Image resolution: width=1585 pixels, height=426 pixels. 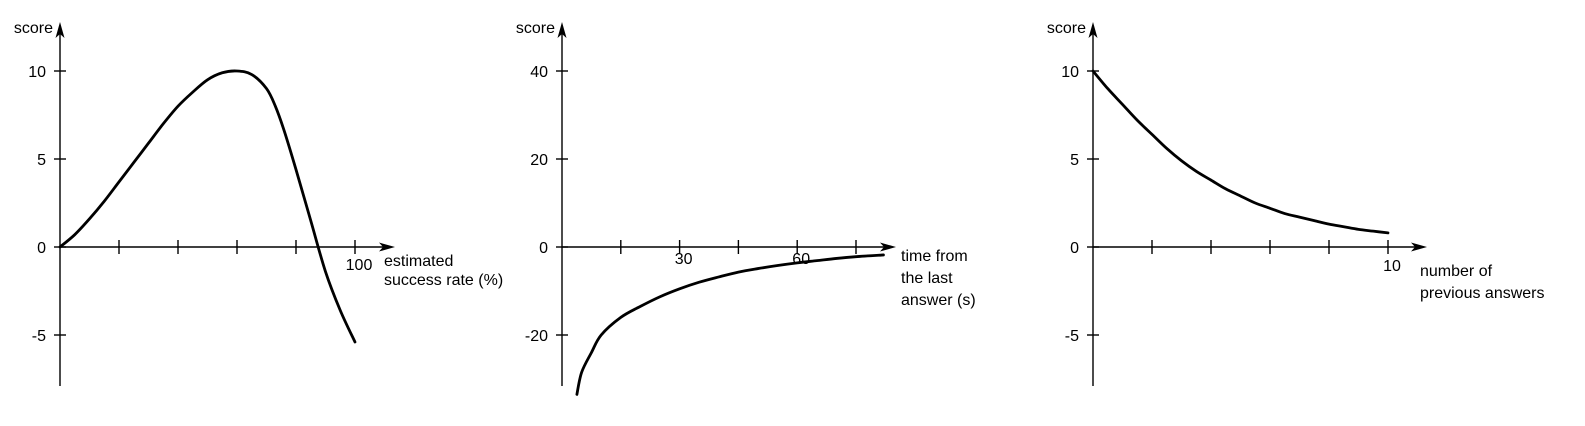 What do you see at coordinates (1456, 271) in the screenshot?
I see `x-axis-label-line: number of` at bounding box center [1456, 271].